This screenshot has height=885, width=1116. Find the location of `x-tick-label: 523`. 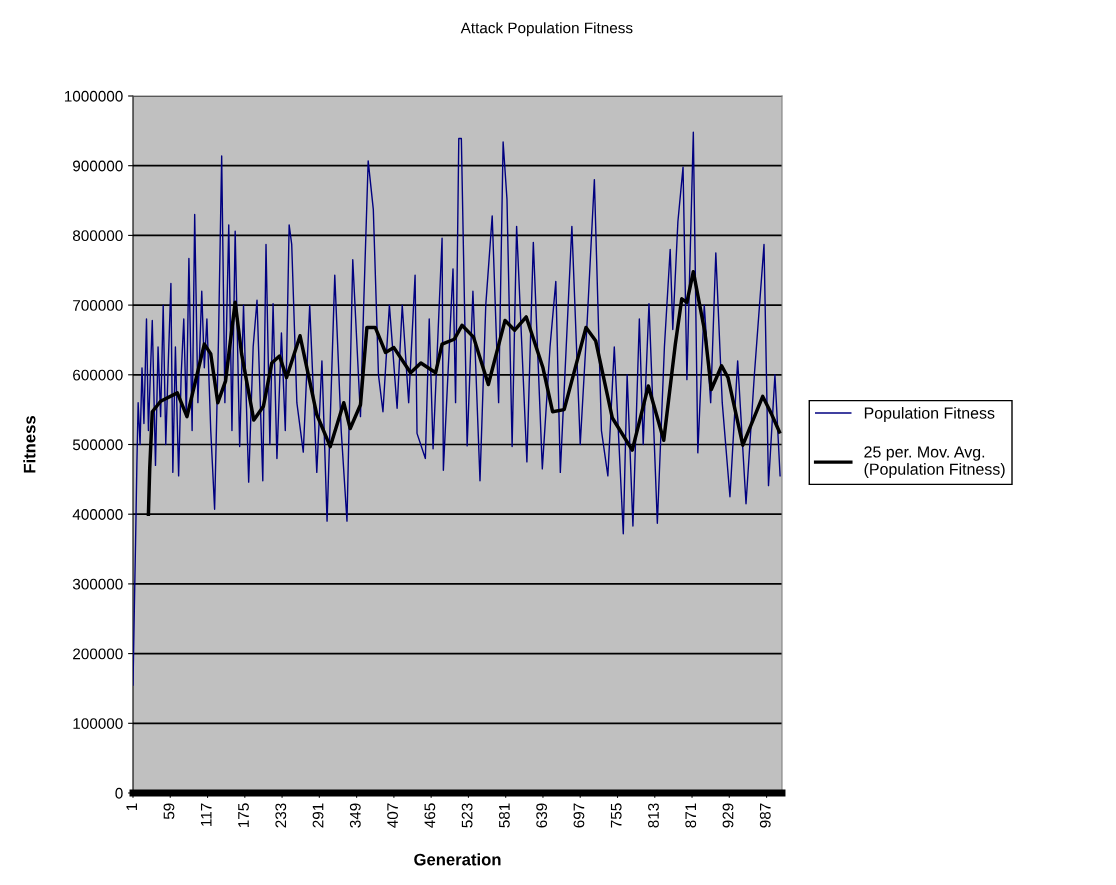

x-tick-label: 523 is located at coordinates (467, 815).